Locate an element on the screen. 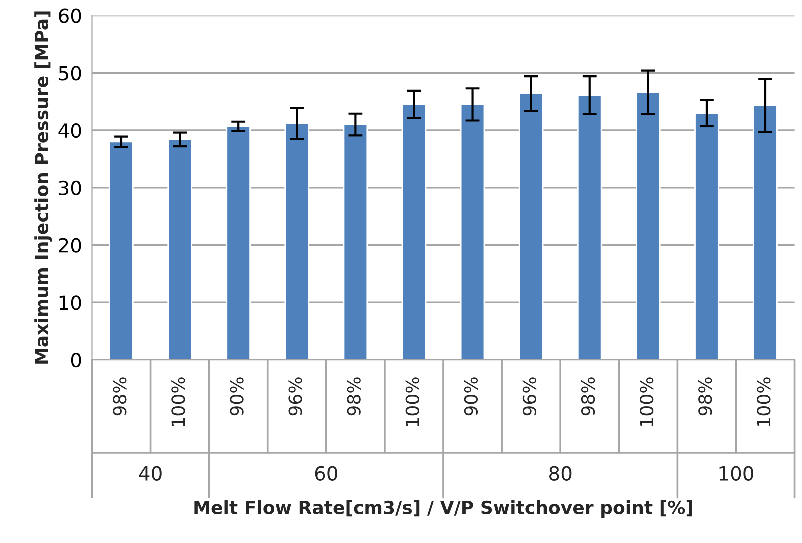  text: 100 is located at coordinates (737, 473).